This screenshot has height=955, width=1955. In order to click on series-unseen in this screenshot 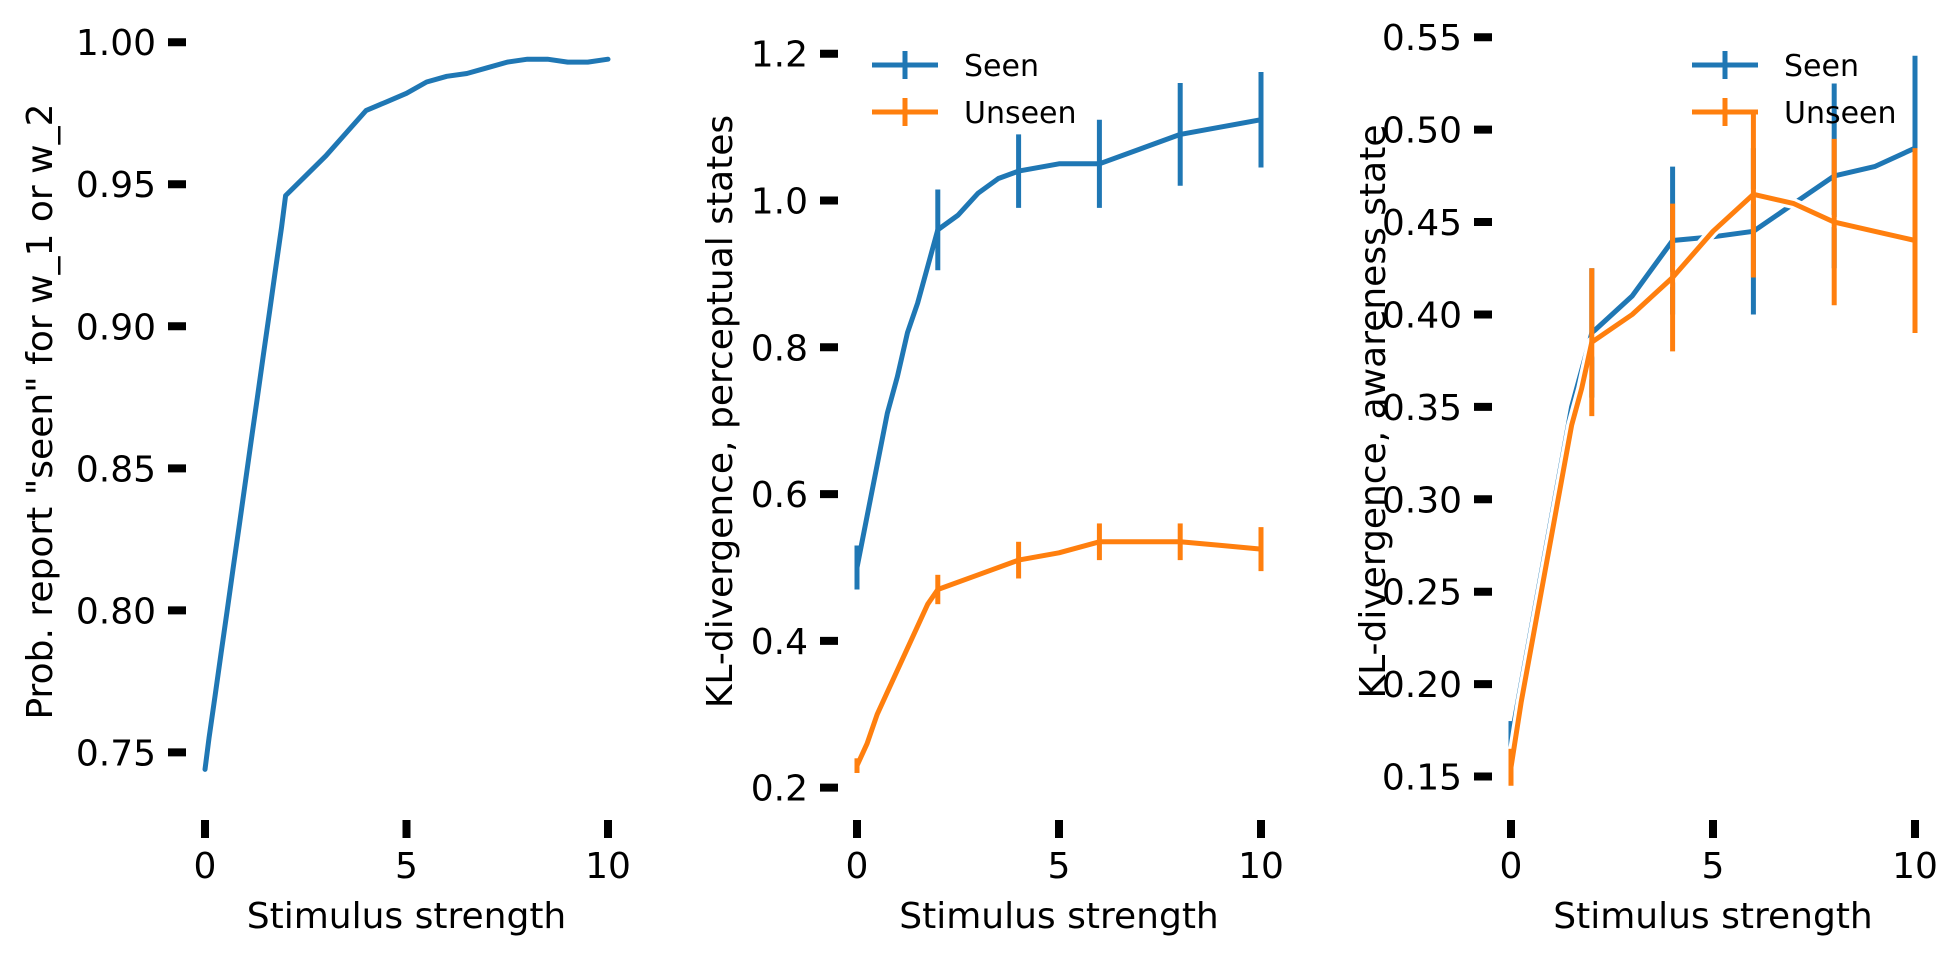, I will do `click(1059, 648)`.